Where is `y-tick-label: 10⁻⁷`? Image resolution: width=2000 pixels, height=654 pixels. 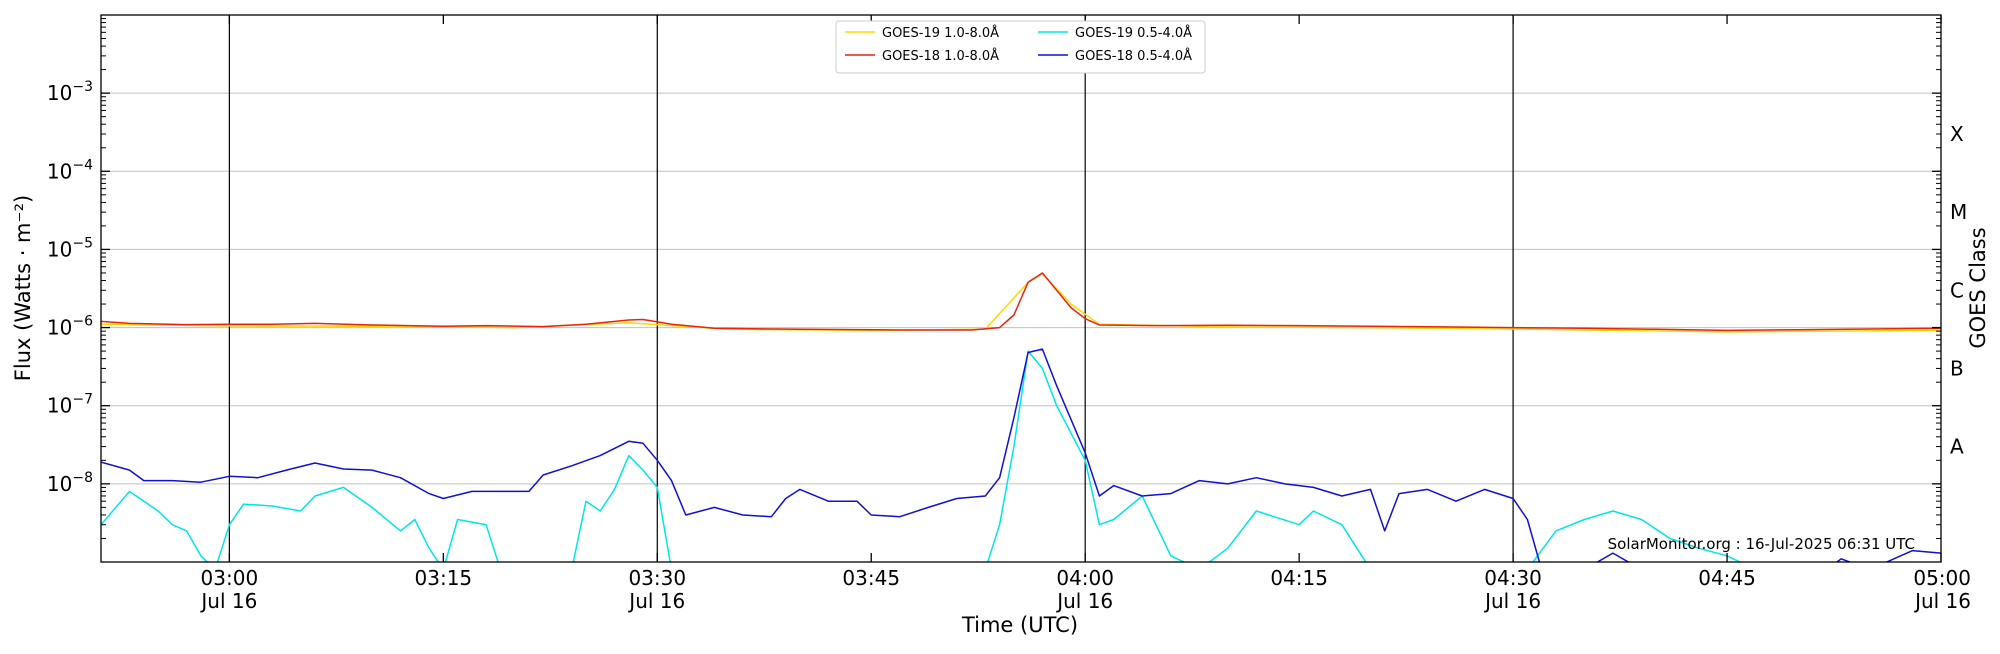 y-tick-label: 10⁻⁷ is located at coordinates (70, 405).